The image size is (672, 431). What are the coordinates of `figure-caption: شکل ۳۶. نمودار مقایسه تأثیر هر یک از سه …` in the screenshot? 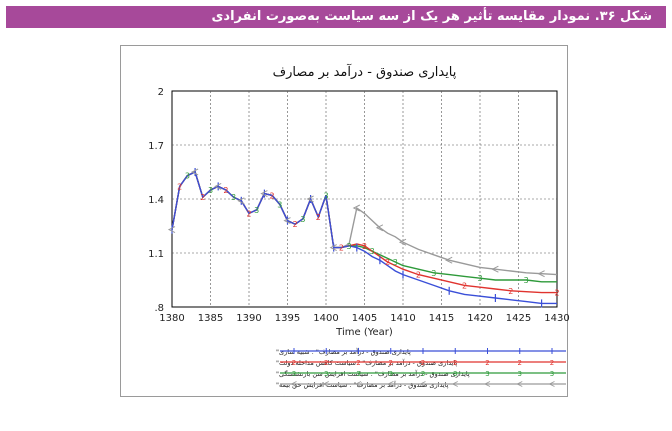 It's located at (336, 17).